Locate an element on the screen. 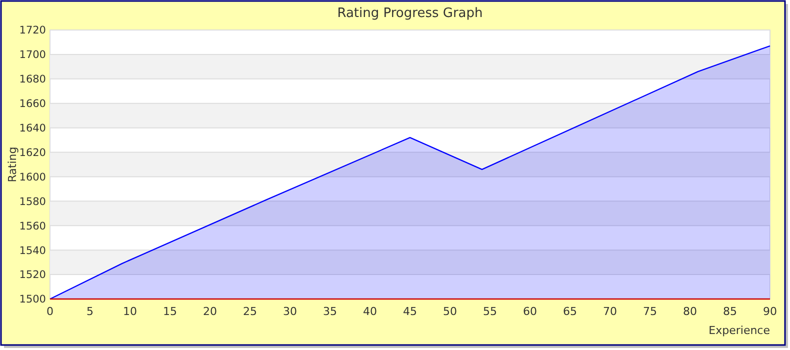  x-tick-label: 25 is located at coordinates (250, 311).